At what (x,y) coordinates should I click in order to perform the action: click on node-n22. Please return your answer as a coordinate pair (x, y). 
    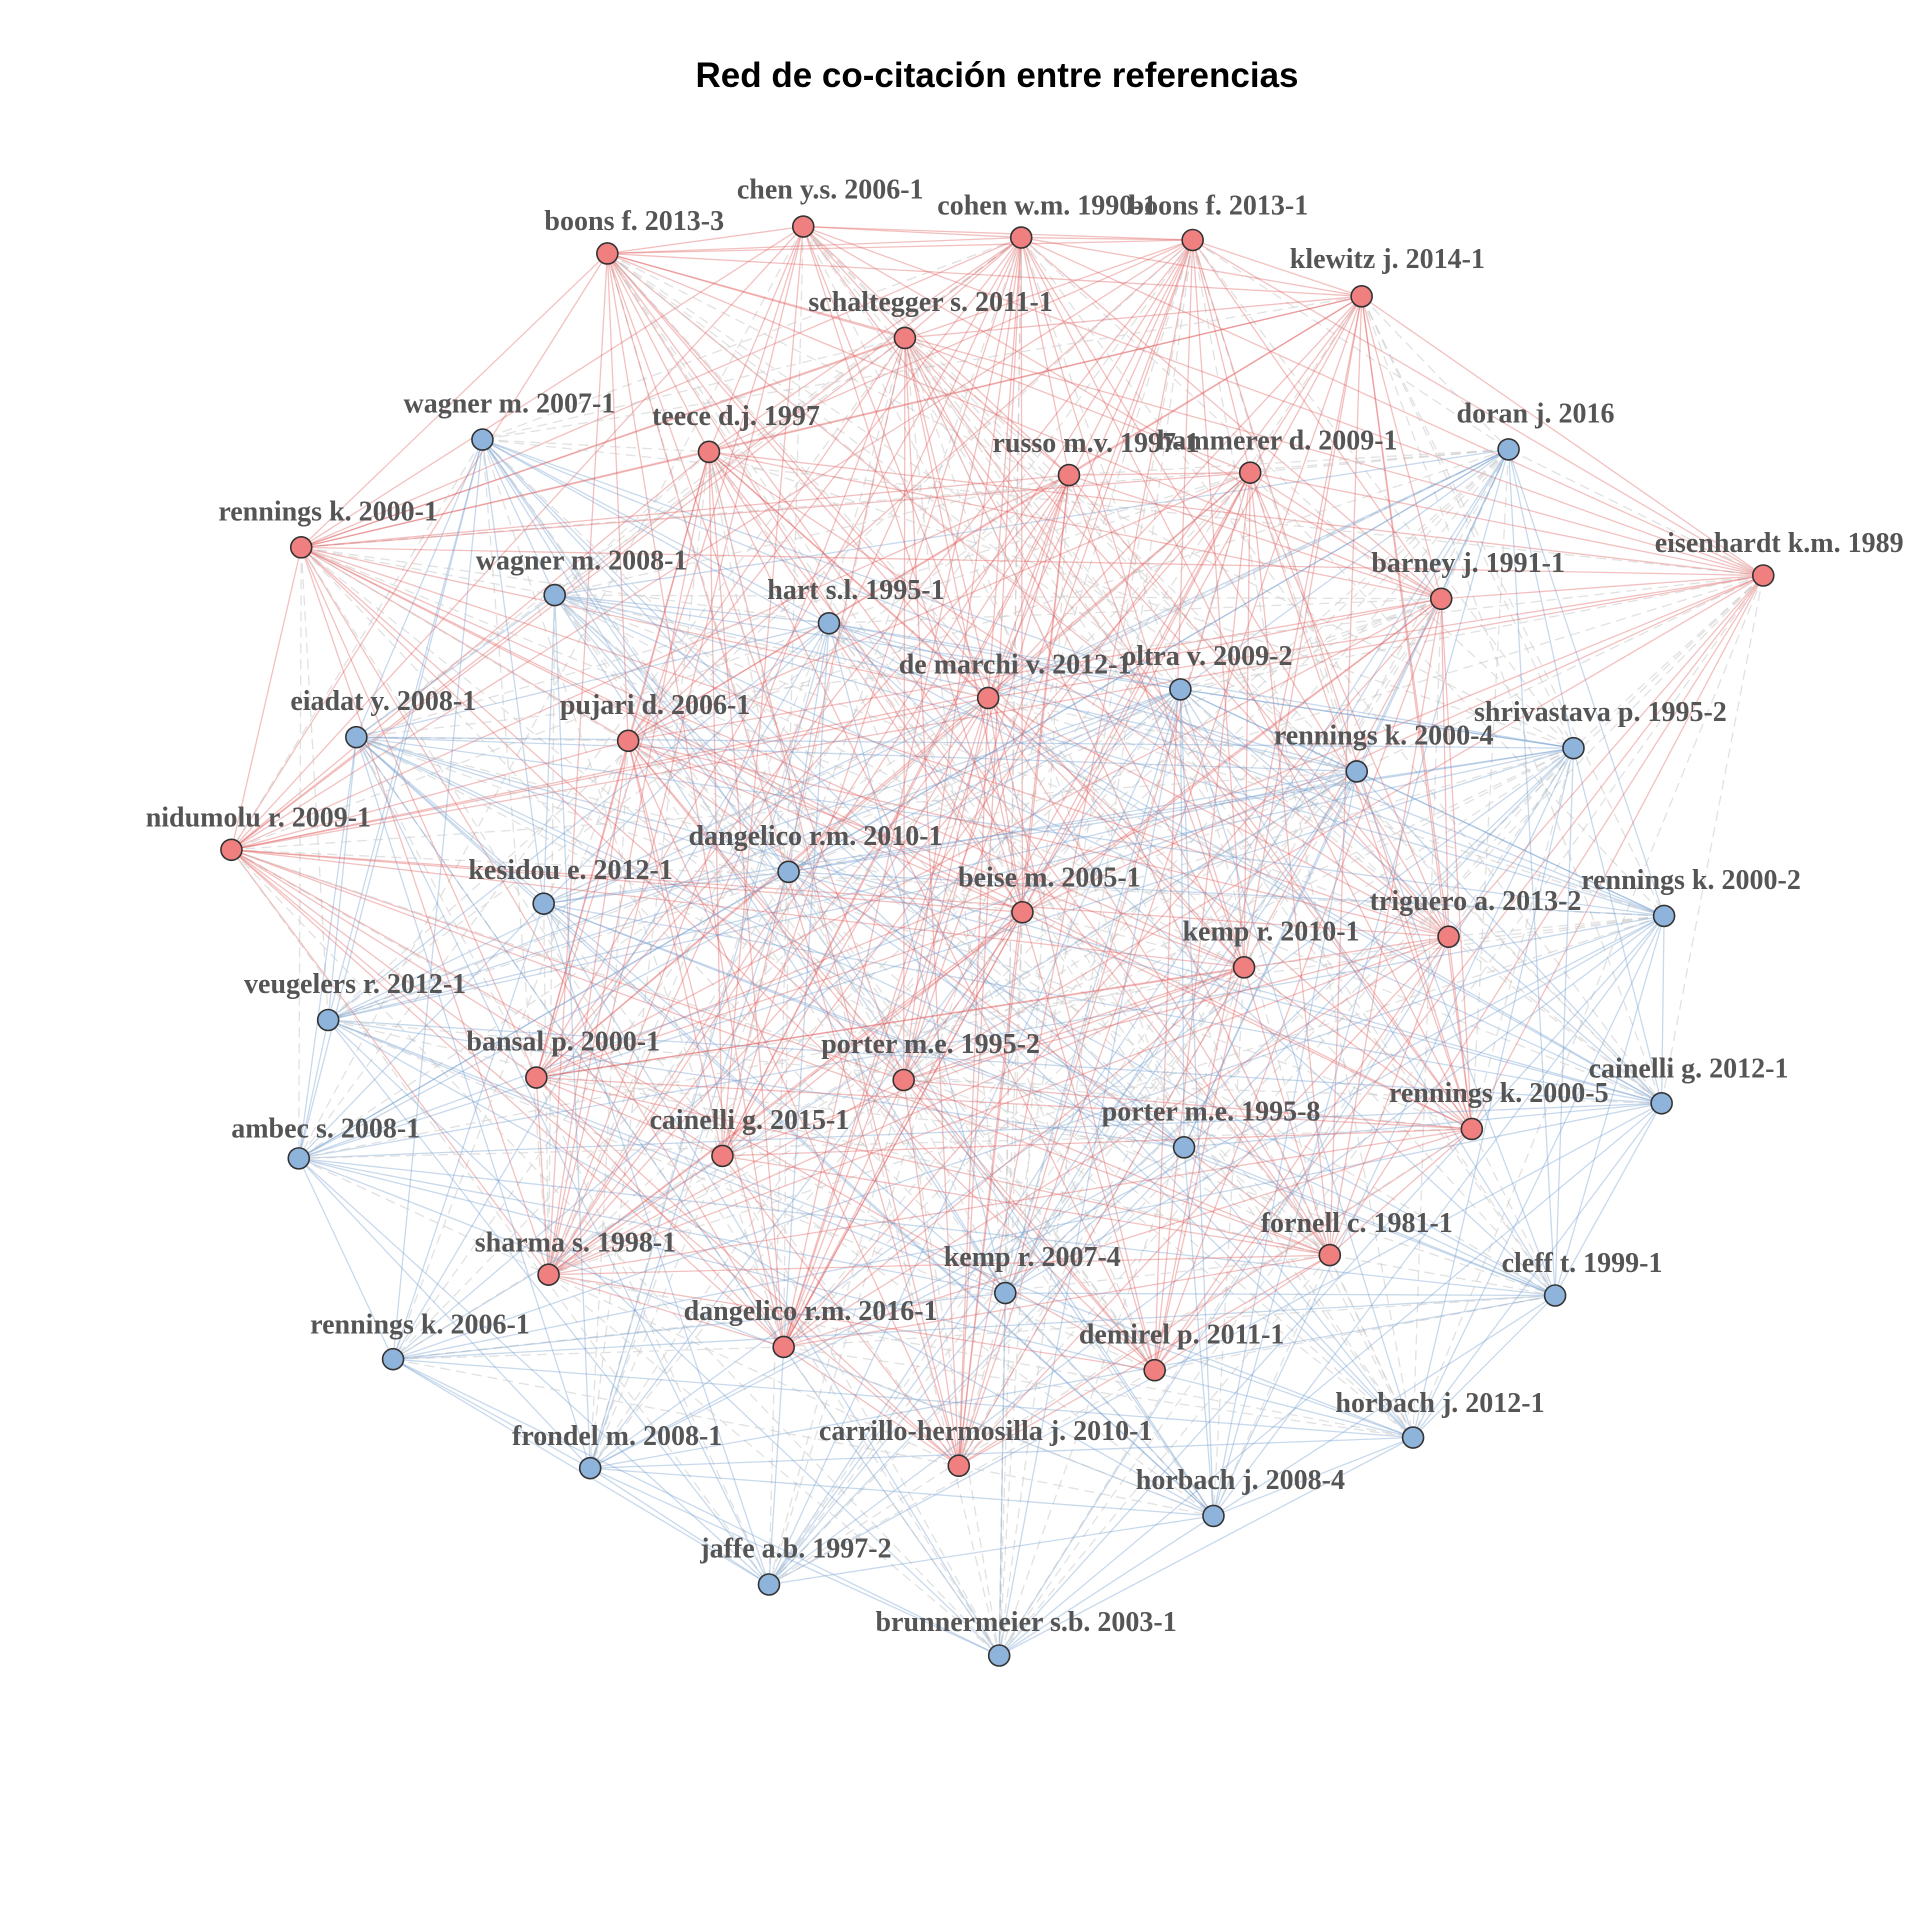
    Looking at the image, I should click on (1357, 771).